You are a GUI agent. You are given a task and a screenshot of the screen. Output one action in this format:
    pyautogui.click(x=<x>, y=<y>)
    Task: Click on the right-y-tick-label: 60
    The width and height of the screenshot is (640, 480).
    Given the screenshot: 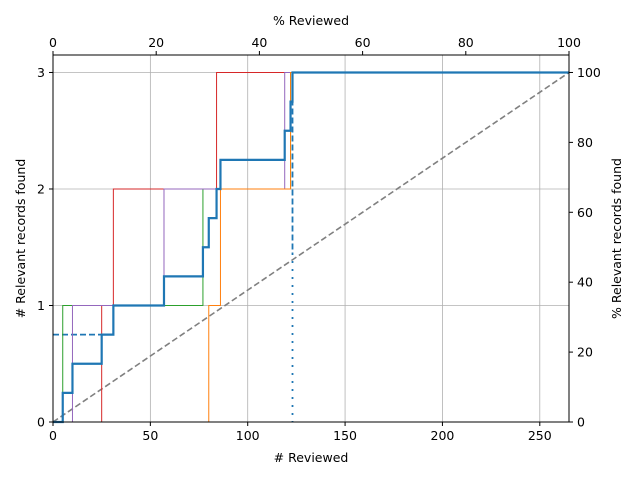 What is the action you would take?
    pyautogui.click(x=585, y=212)
    